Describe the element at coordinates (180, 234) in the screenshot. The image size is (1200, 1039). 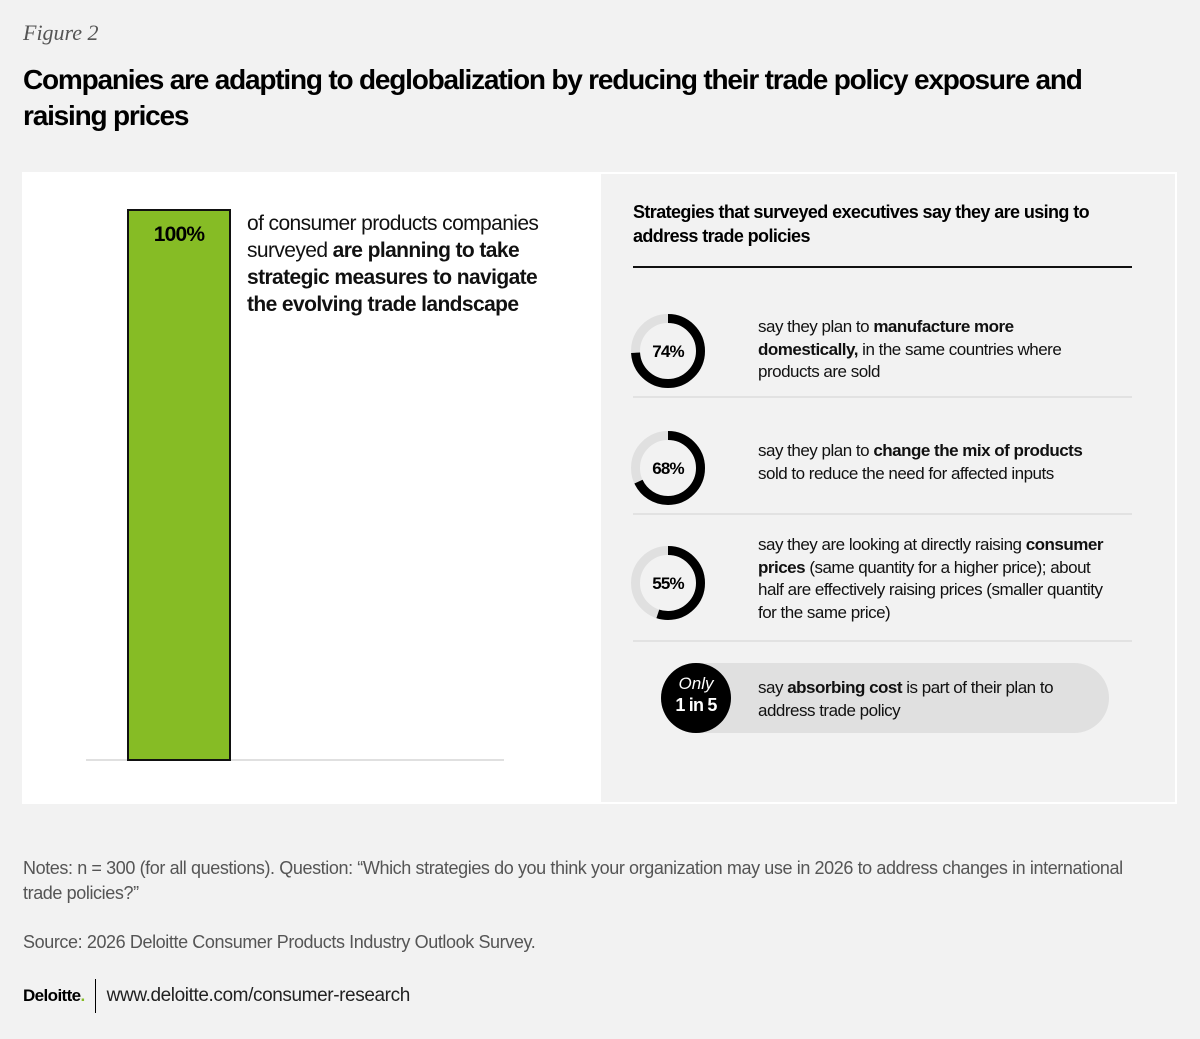
I see `bar-value-label: 100%` at that location.